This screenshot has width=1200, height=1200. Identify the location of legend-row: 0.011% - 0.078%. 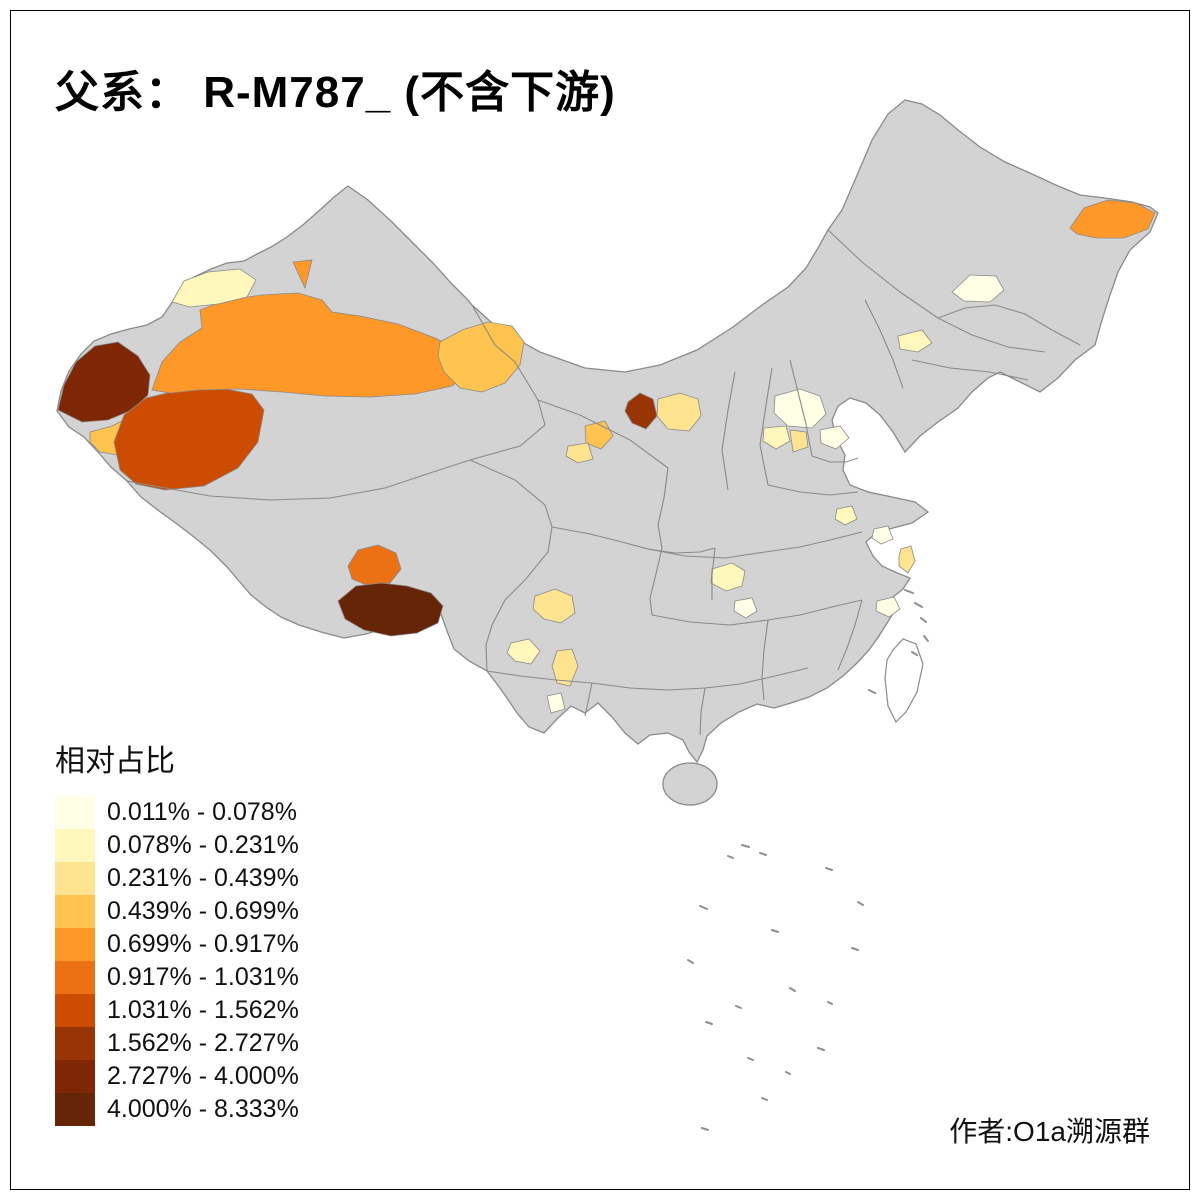
(177, 812).